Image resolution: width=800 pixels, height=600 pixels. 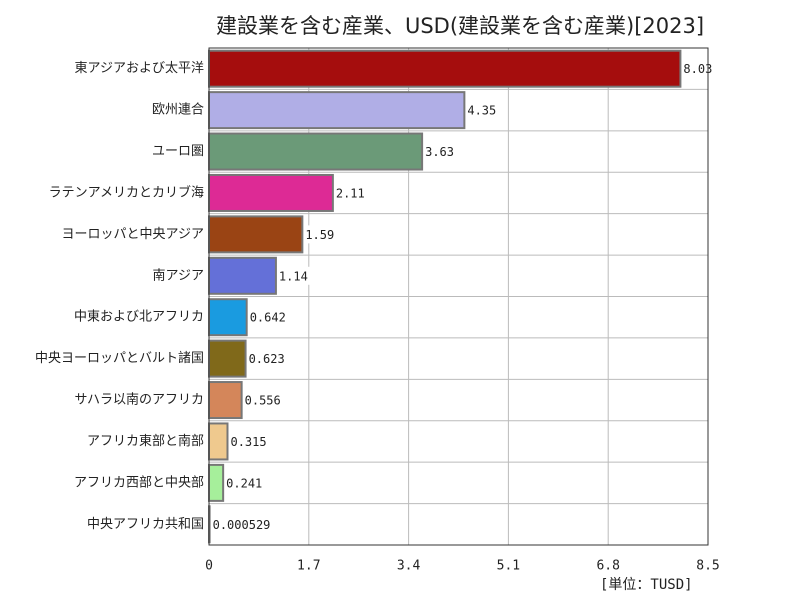 I want to click on value-label: 1.14, so click(x=293, y=276).